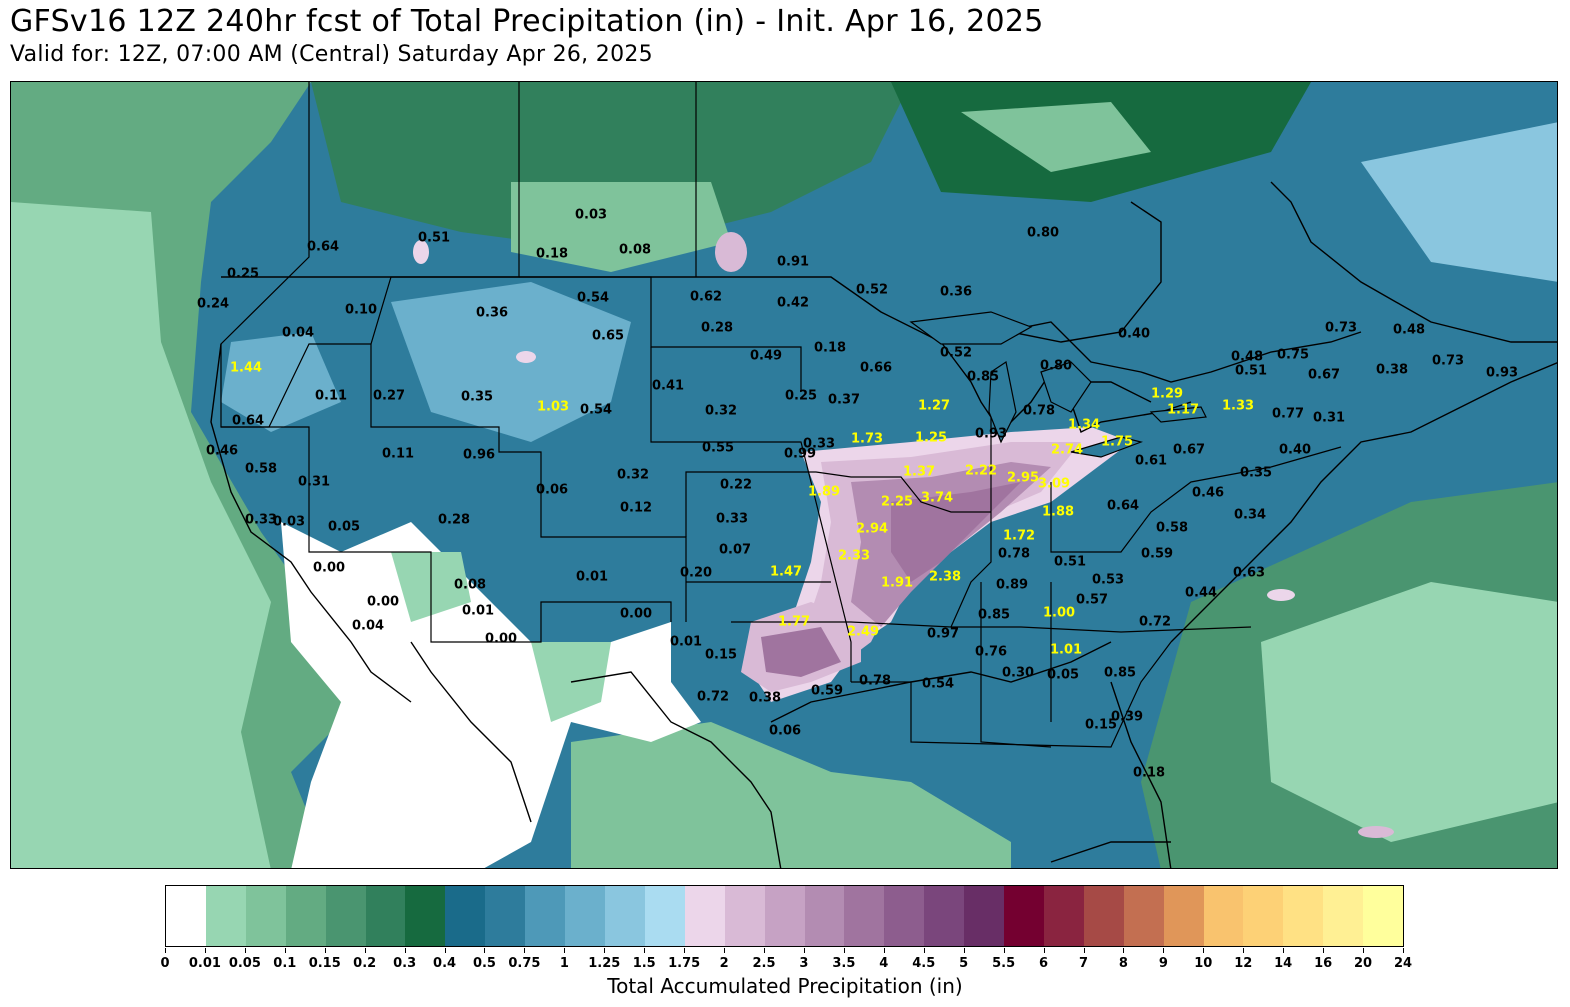 This screenshot has height=1007, width=1570. I want to click on station-value: 0.66, so click(876, 368).